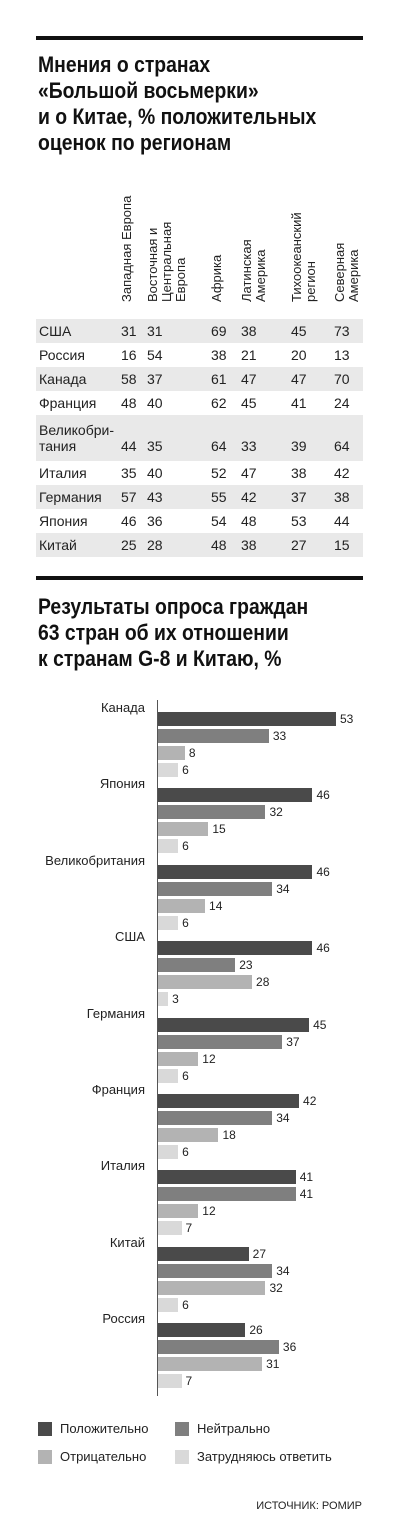 This screenshot has width=400, height=1533. What do you see at coordinates (306, 1177) in the screenshot?
I see `value-label: 41` at bounding box center [306, 1177].